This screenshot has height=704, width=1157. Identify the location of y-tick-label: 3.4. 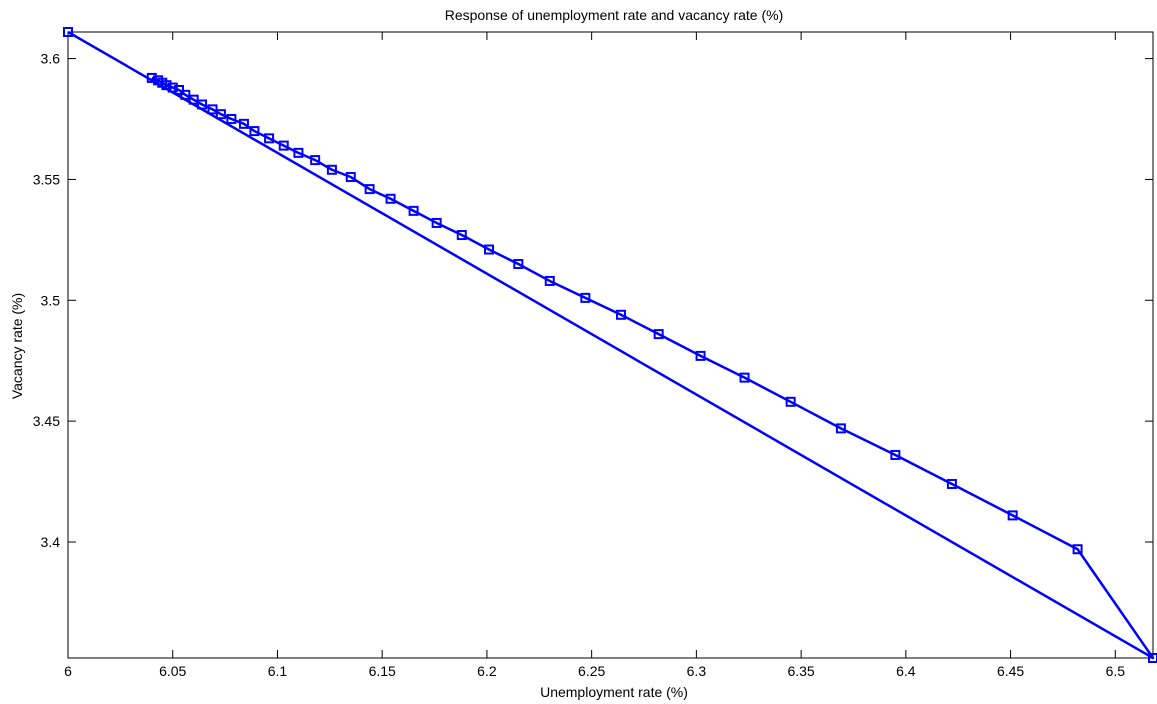
(51, 542).